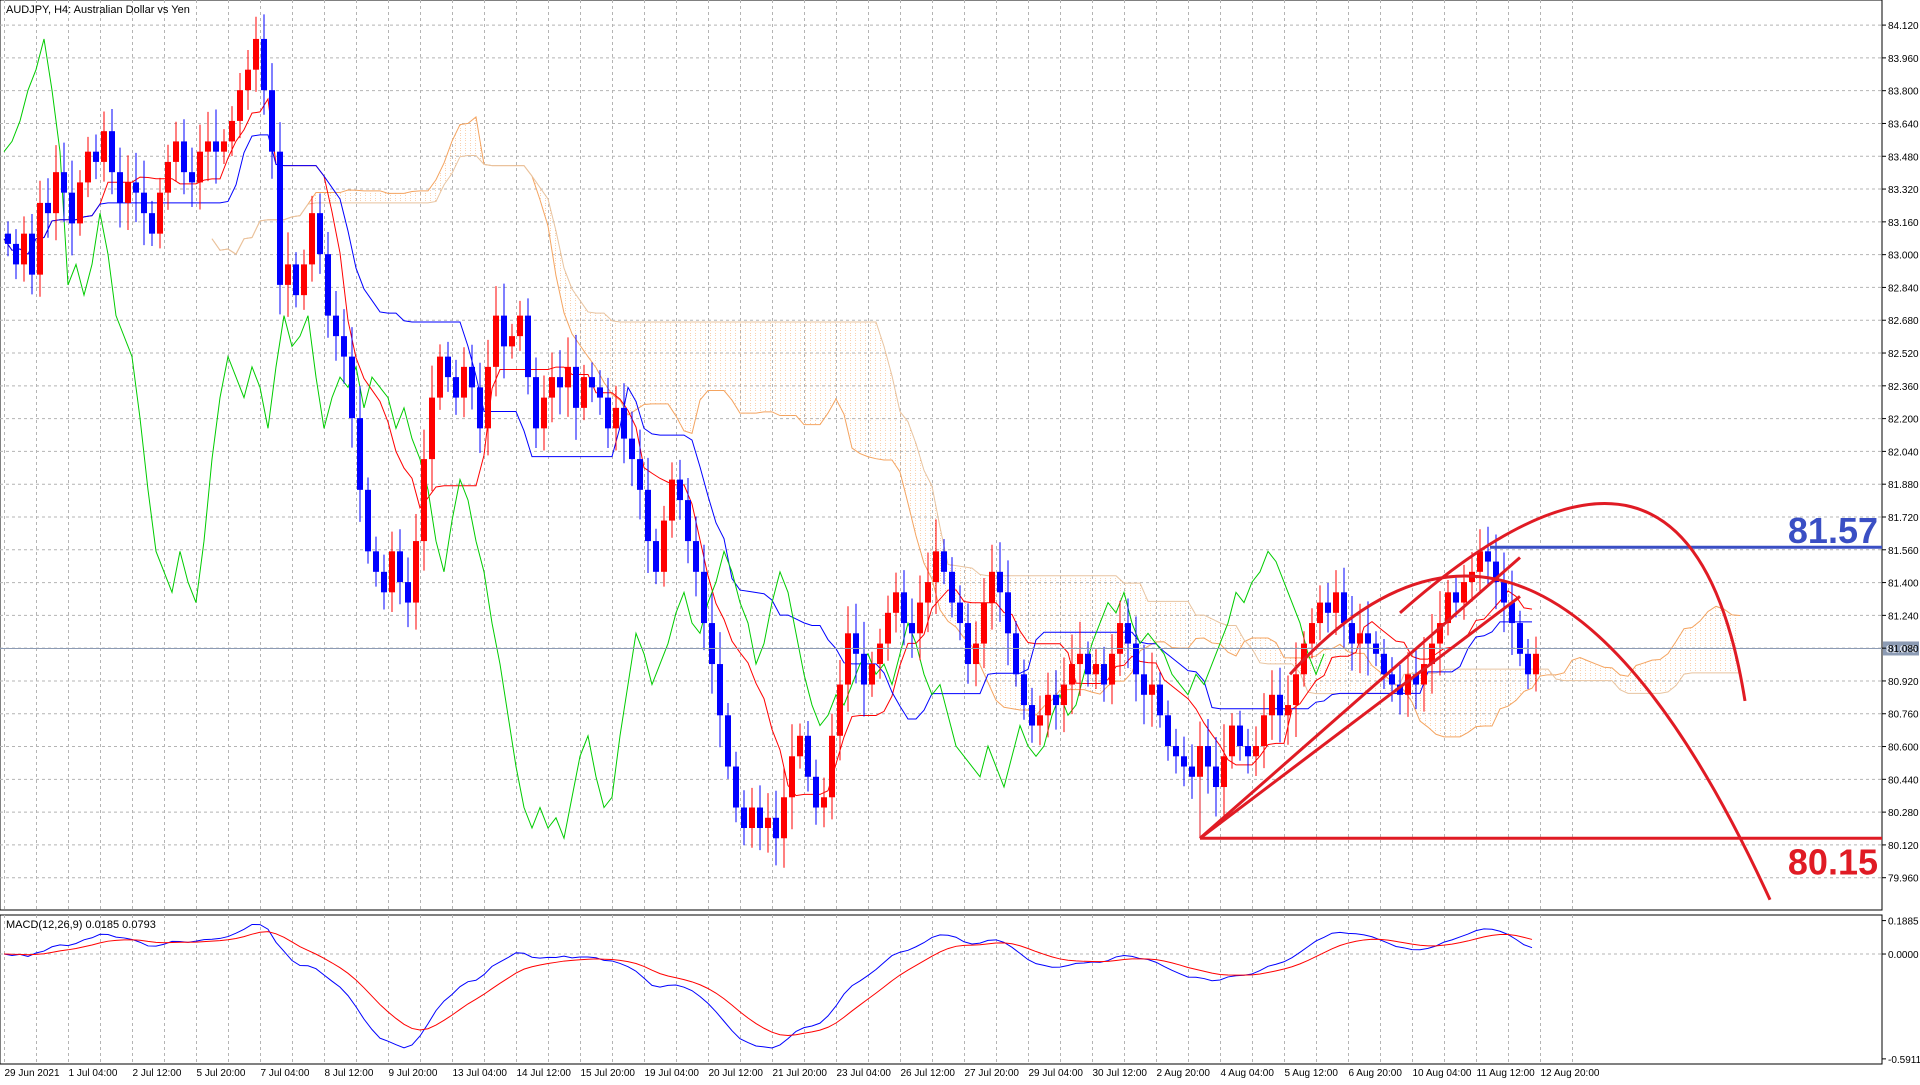 This screenshot has width=1920, height=1085. I want to click on y-tick-label: 84.120, so click(1903, 26).